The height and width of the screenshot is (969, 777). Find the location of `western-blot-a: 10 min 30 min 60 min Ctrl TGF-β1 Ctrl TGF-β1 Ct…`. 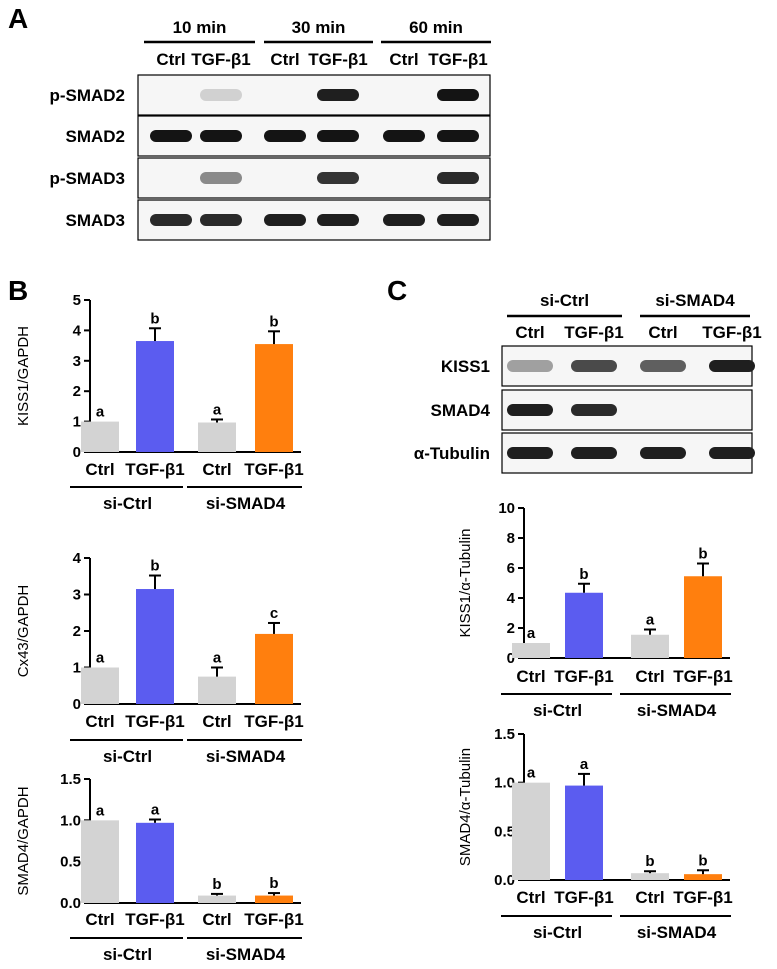

western-blot-a: 10 min 30 min 60 min Ctrl TGF-β1 Ctrl TGF-β1 Ct… is located at coordinates (270, 129).